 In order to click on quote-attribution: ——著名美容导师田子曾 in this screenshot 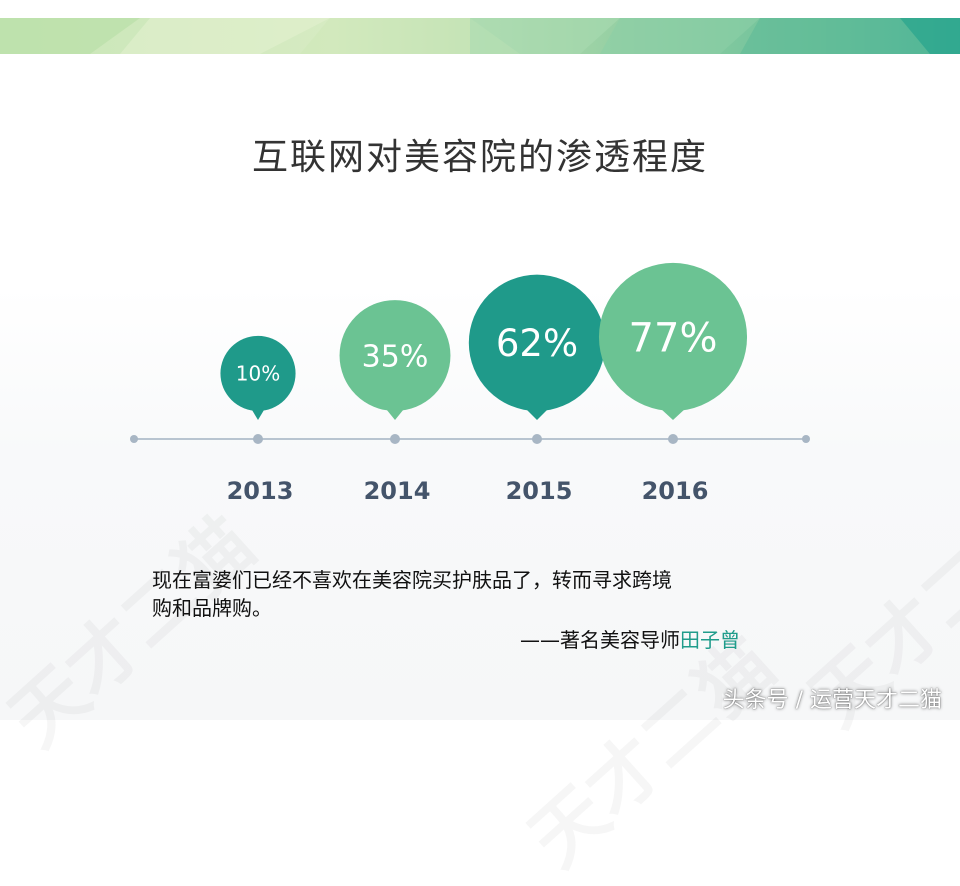, I will do `click(630, 638)`.